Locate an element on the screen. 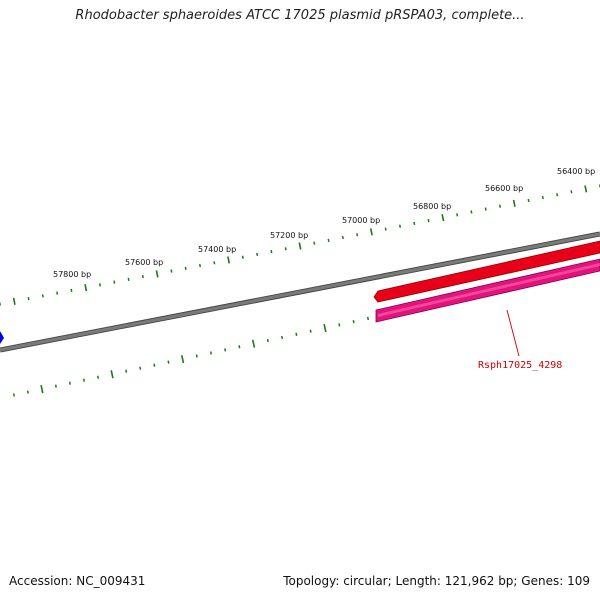  tick-label: 57400 bp is located at coordinates (217, 249).